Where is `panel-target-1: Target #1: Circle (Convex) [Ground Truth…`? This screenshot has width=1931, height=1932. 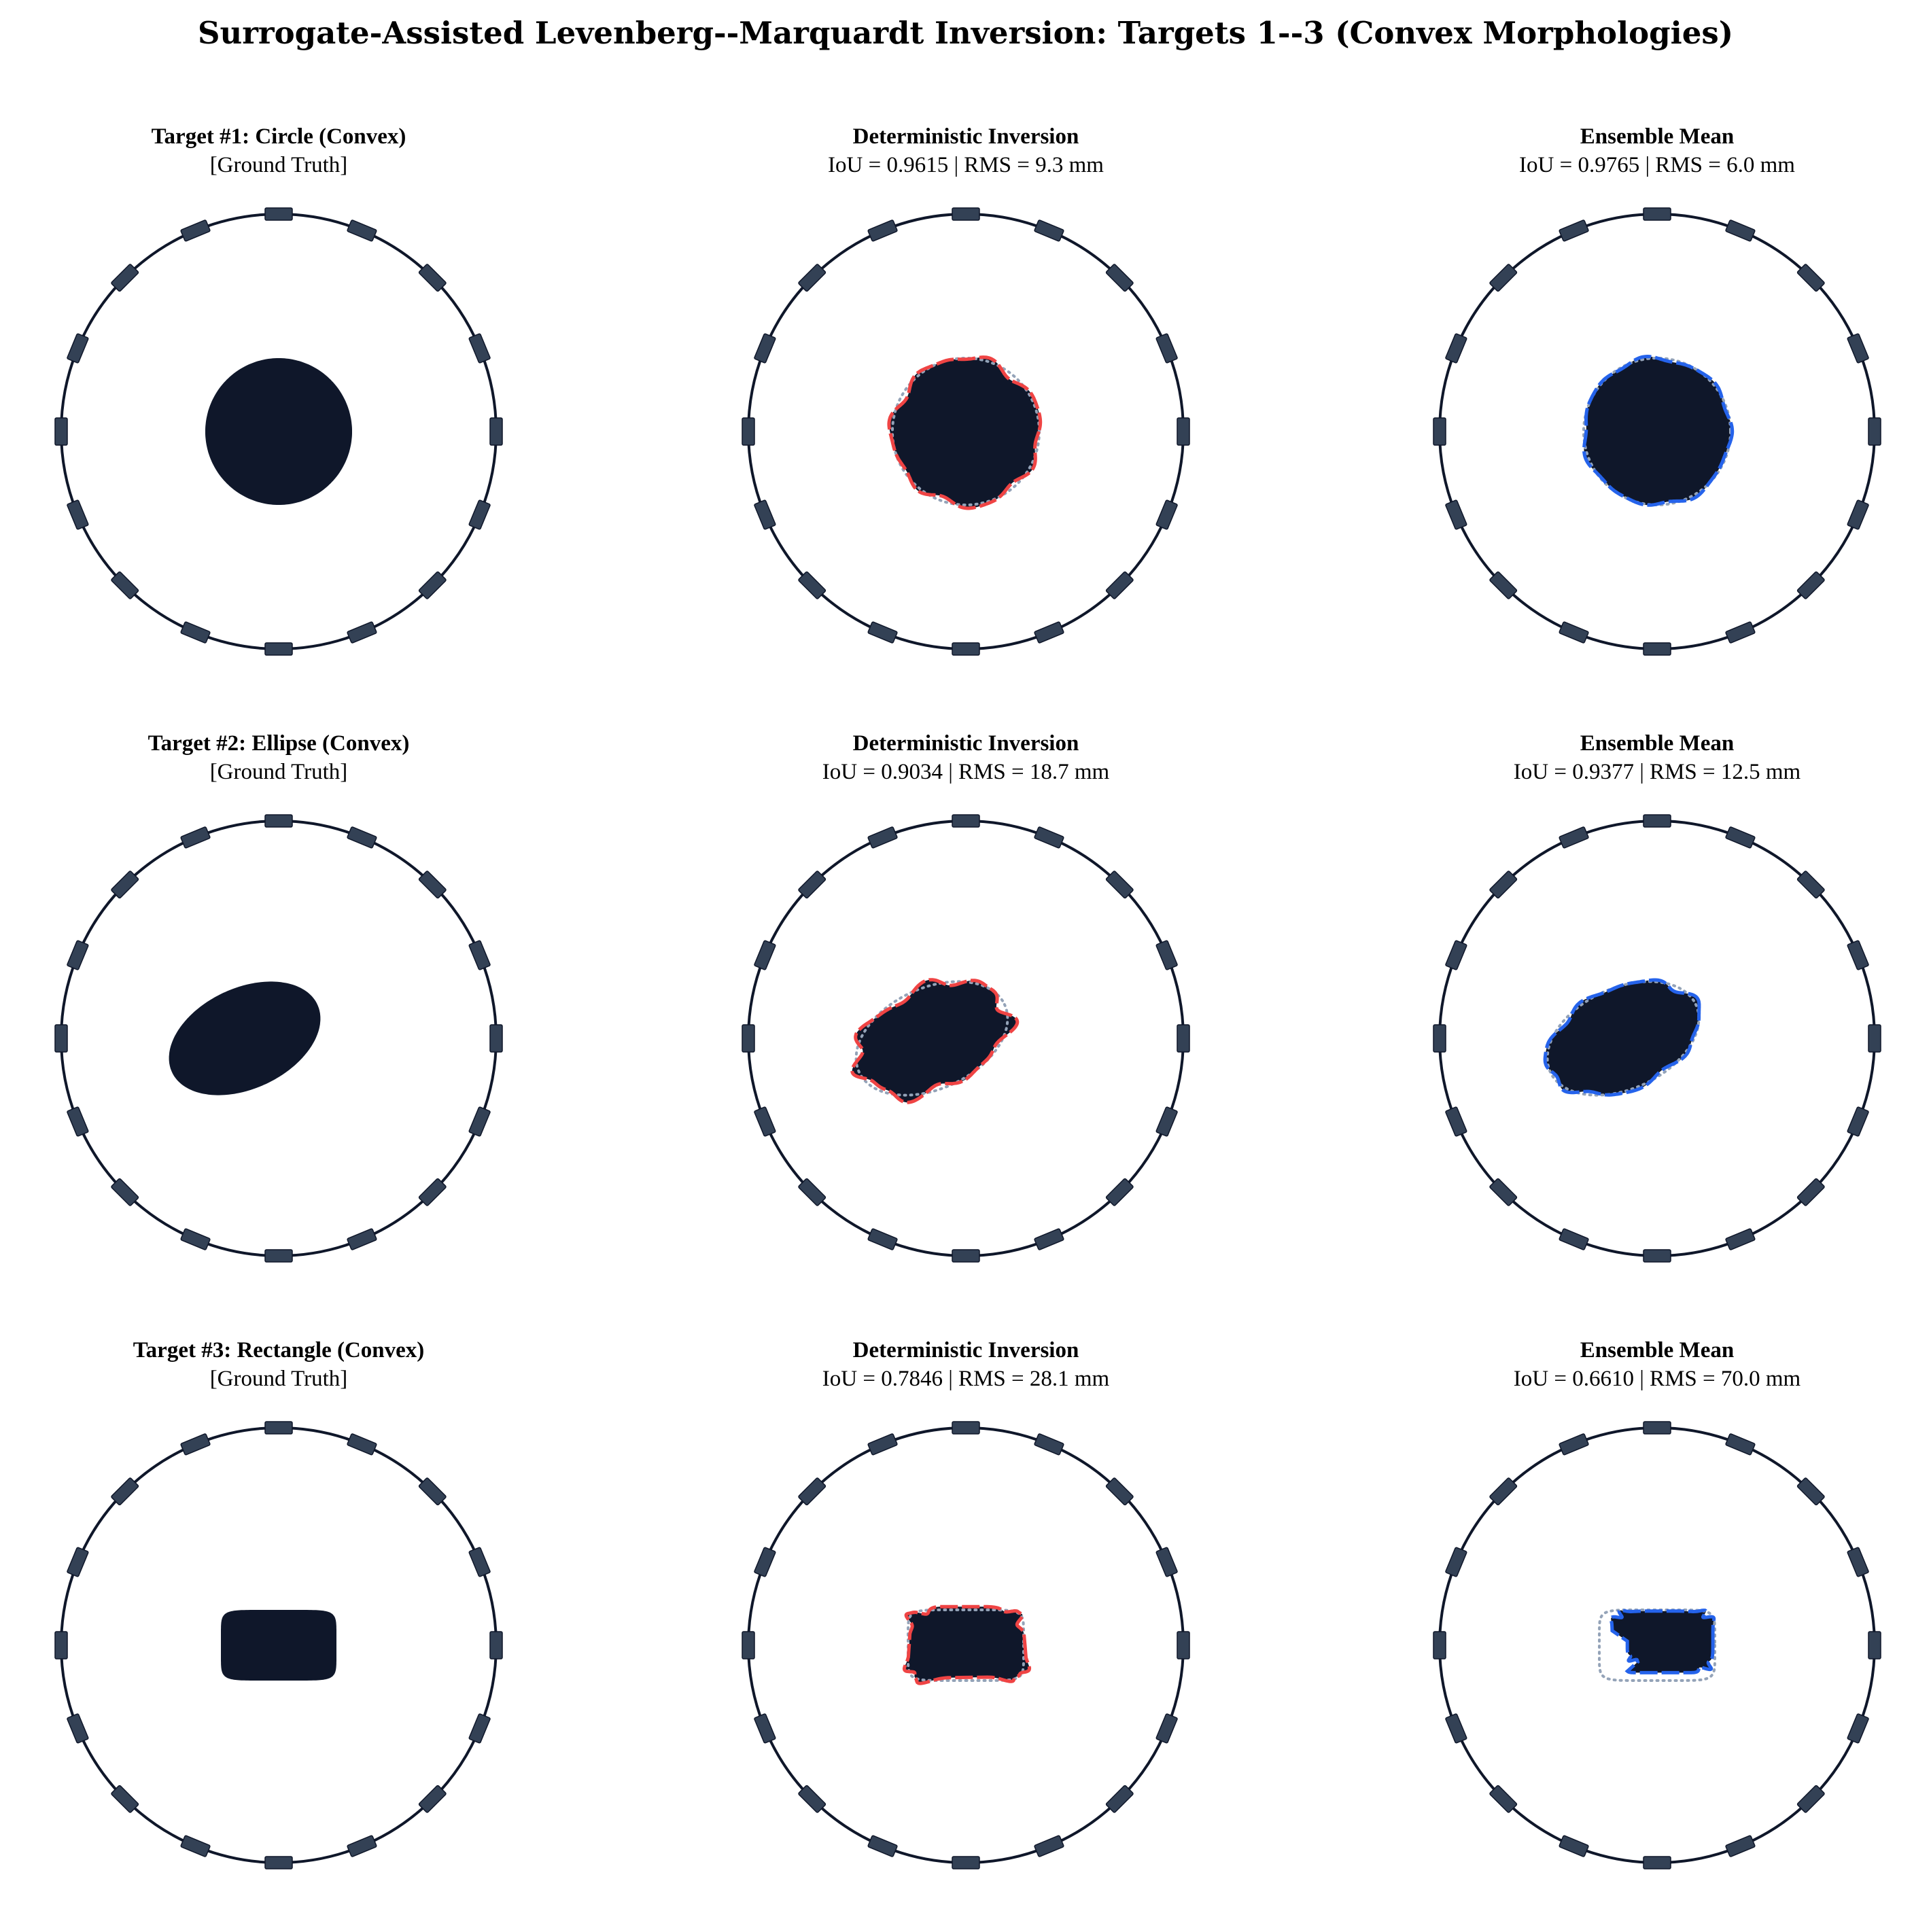 panel-target-1: Target #1: Circle (Convex) [Ground Truth… is located at coordinates (279, 394).